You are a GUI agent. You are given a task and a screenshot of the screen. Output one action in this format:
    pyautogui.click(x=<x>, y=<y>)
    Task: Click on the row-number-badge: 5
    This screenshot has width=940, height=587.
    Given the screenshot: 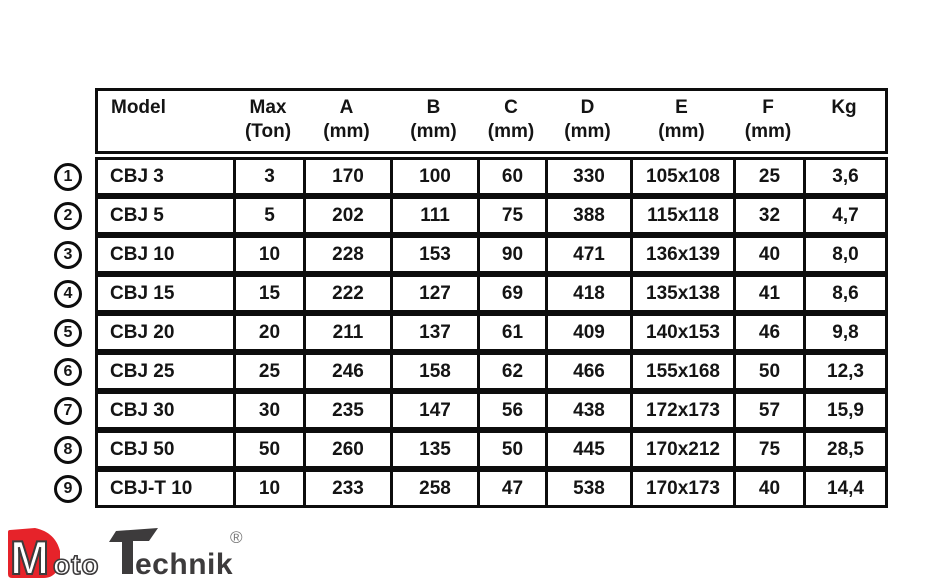 What is the action you would take?
    pyautogui.click(x=68, y=332)
    